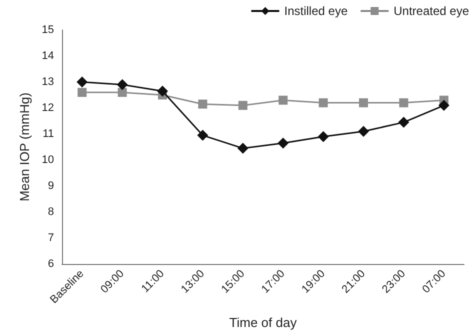 Image resolution: width=474 pixels, height=334 pixels. Describe the element at coordinates (432, 11) in the screenshot. I see `legend-label: Untreated eye` at that location.